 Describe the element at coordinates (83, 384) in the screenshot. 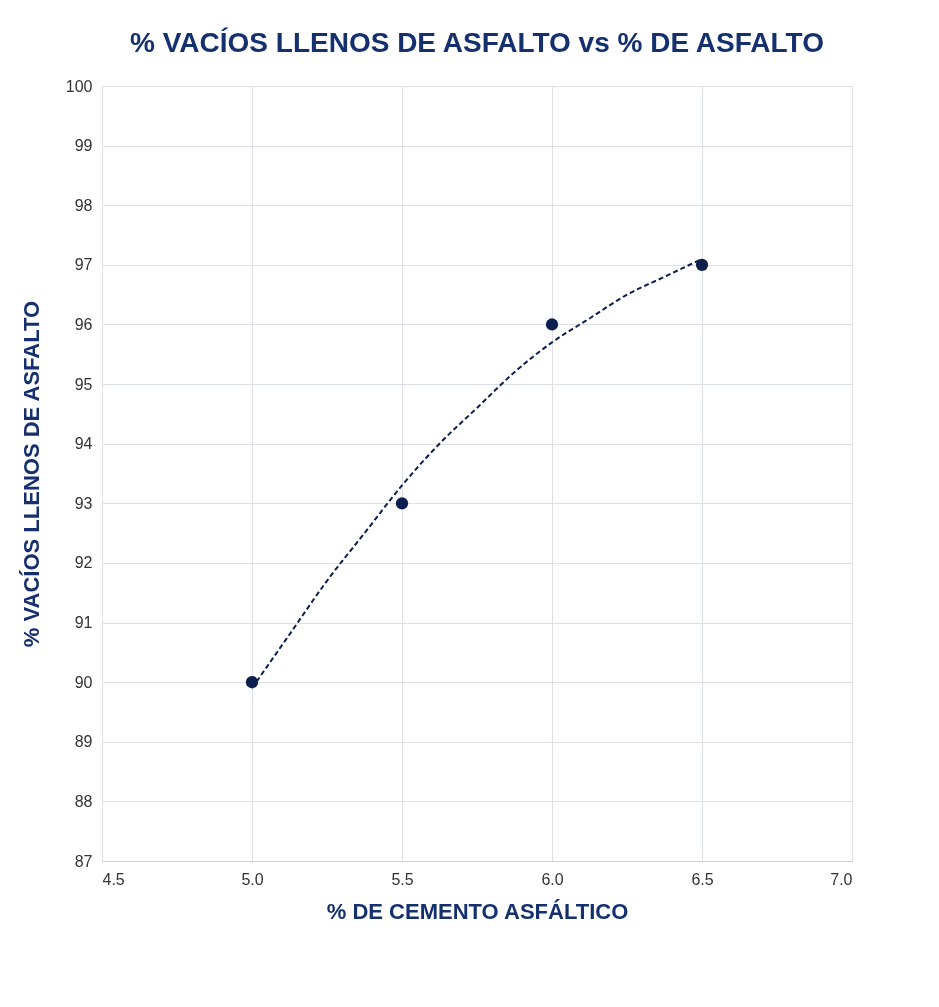

I see `y-tick-label: 95` at that location.